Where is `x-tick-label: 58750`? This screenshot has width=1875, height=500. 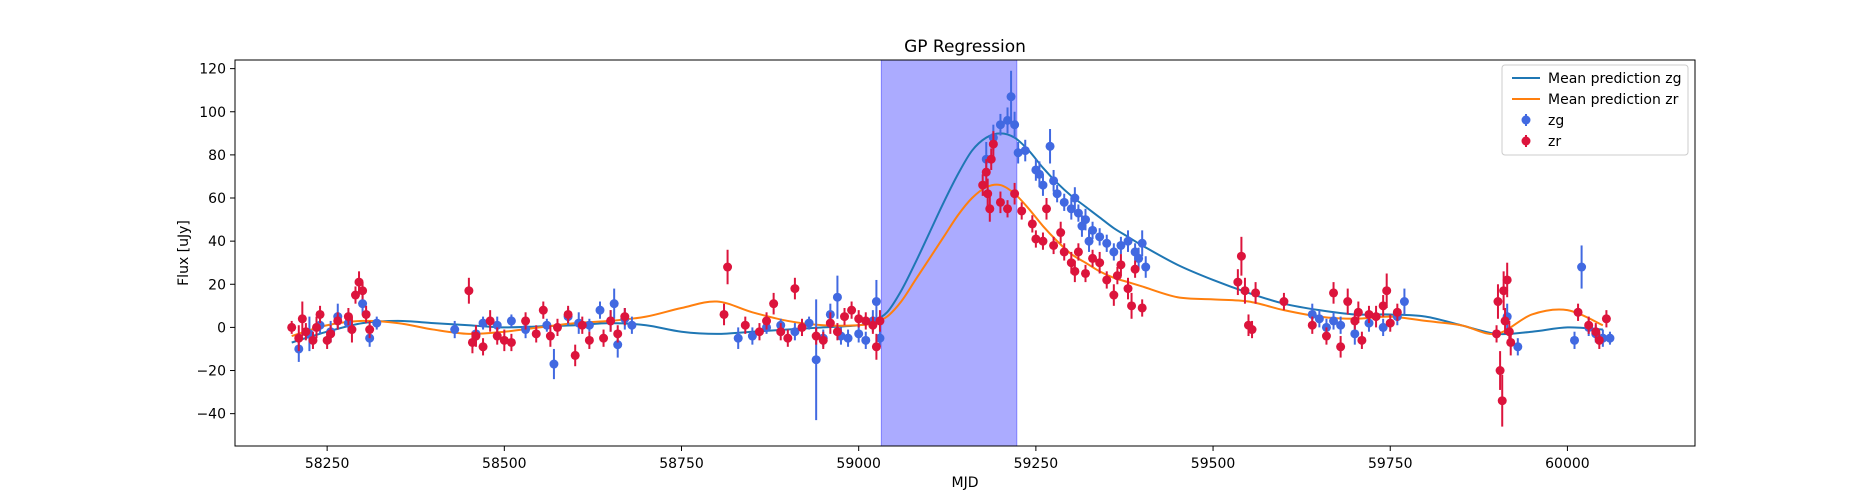
x-tick-label: 58750 is located at coordinates (681, 464).